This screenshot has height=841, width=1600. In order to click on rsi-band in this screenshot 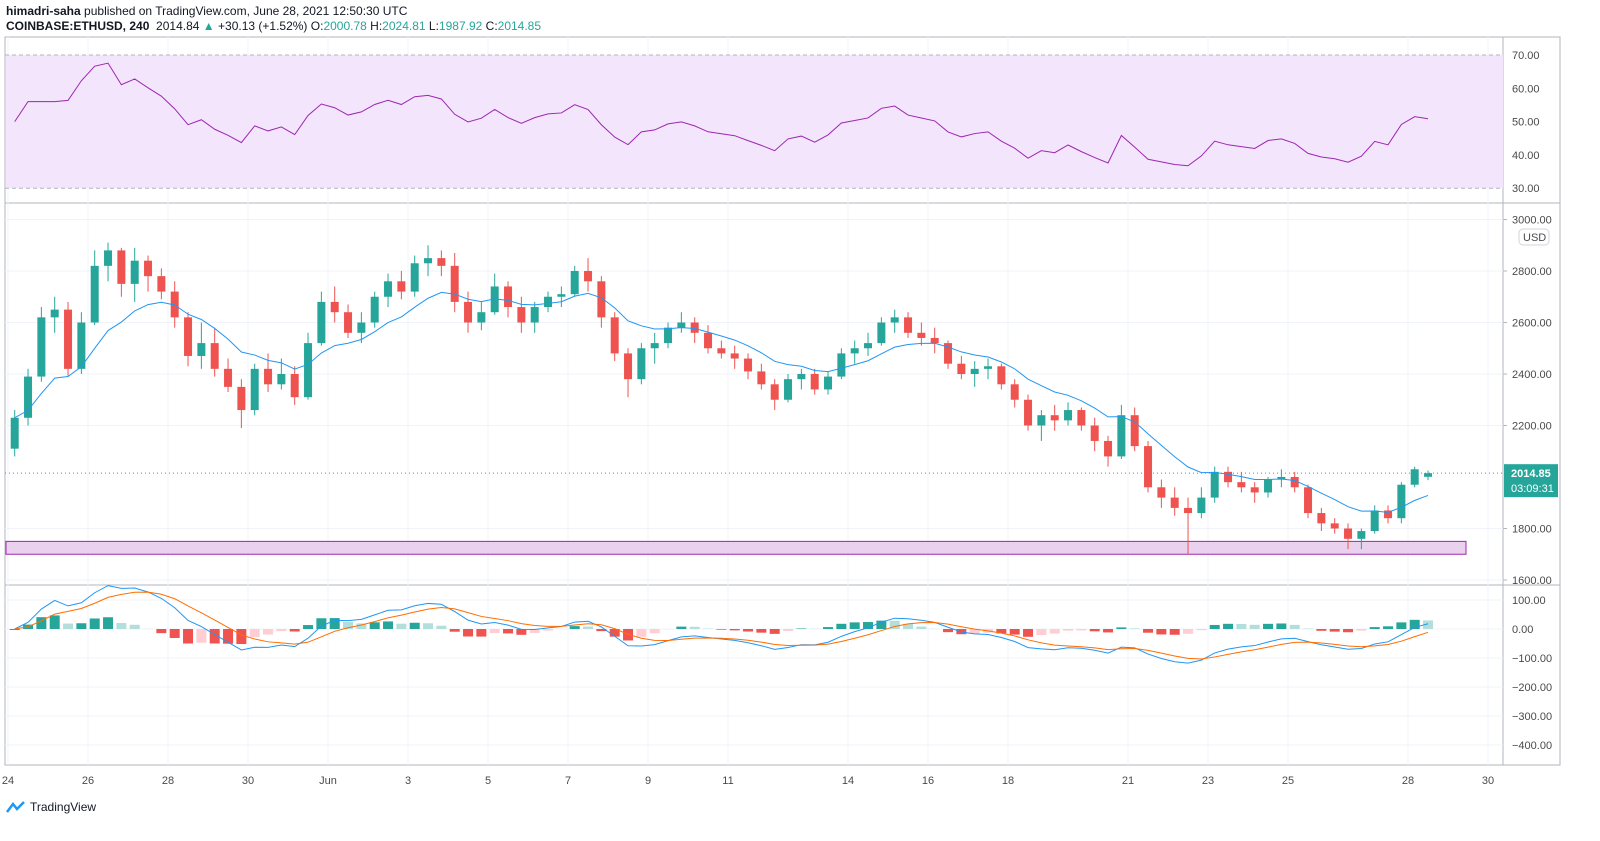, I will do `click(754, 122)`.